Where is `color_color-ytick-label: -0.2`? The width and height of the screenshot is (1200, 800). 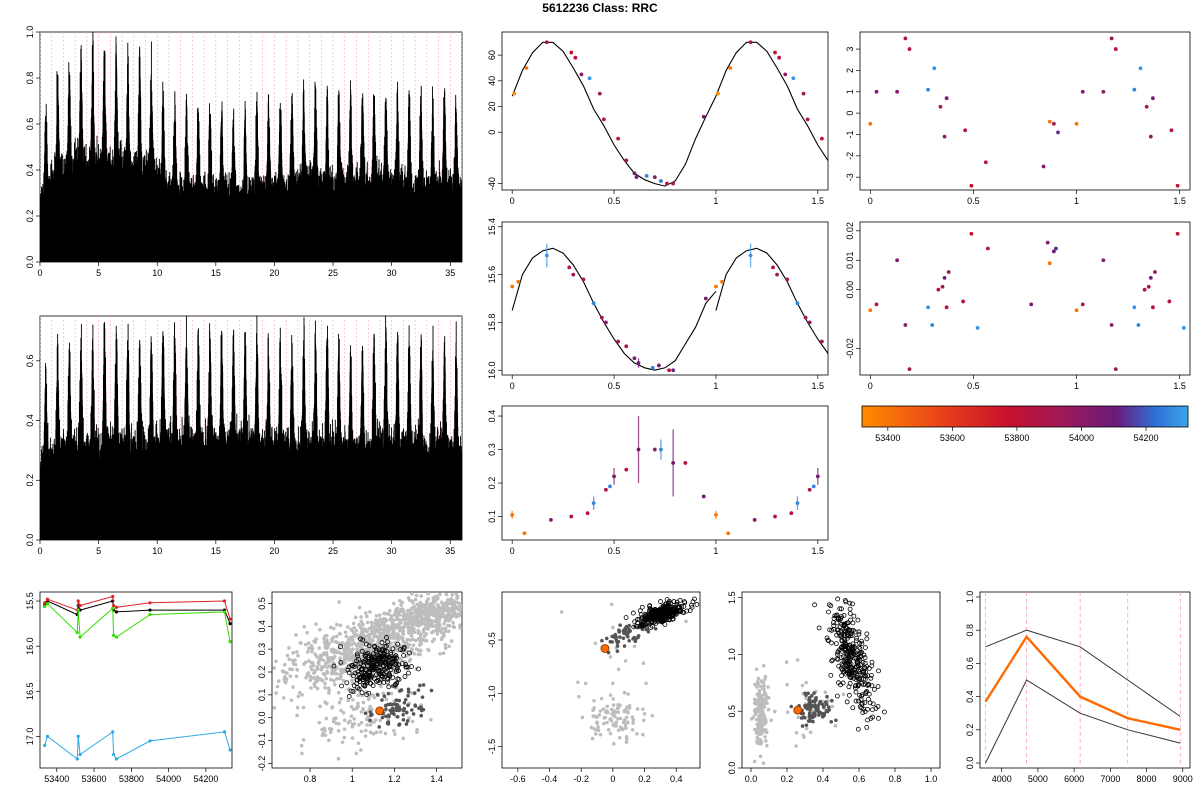 color_color-ytick-label: -0.2 is located at coordinates (262, 764).